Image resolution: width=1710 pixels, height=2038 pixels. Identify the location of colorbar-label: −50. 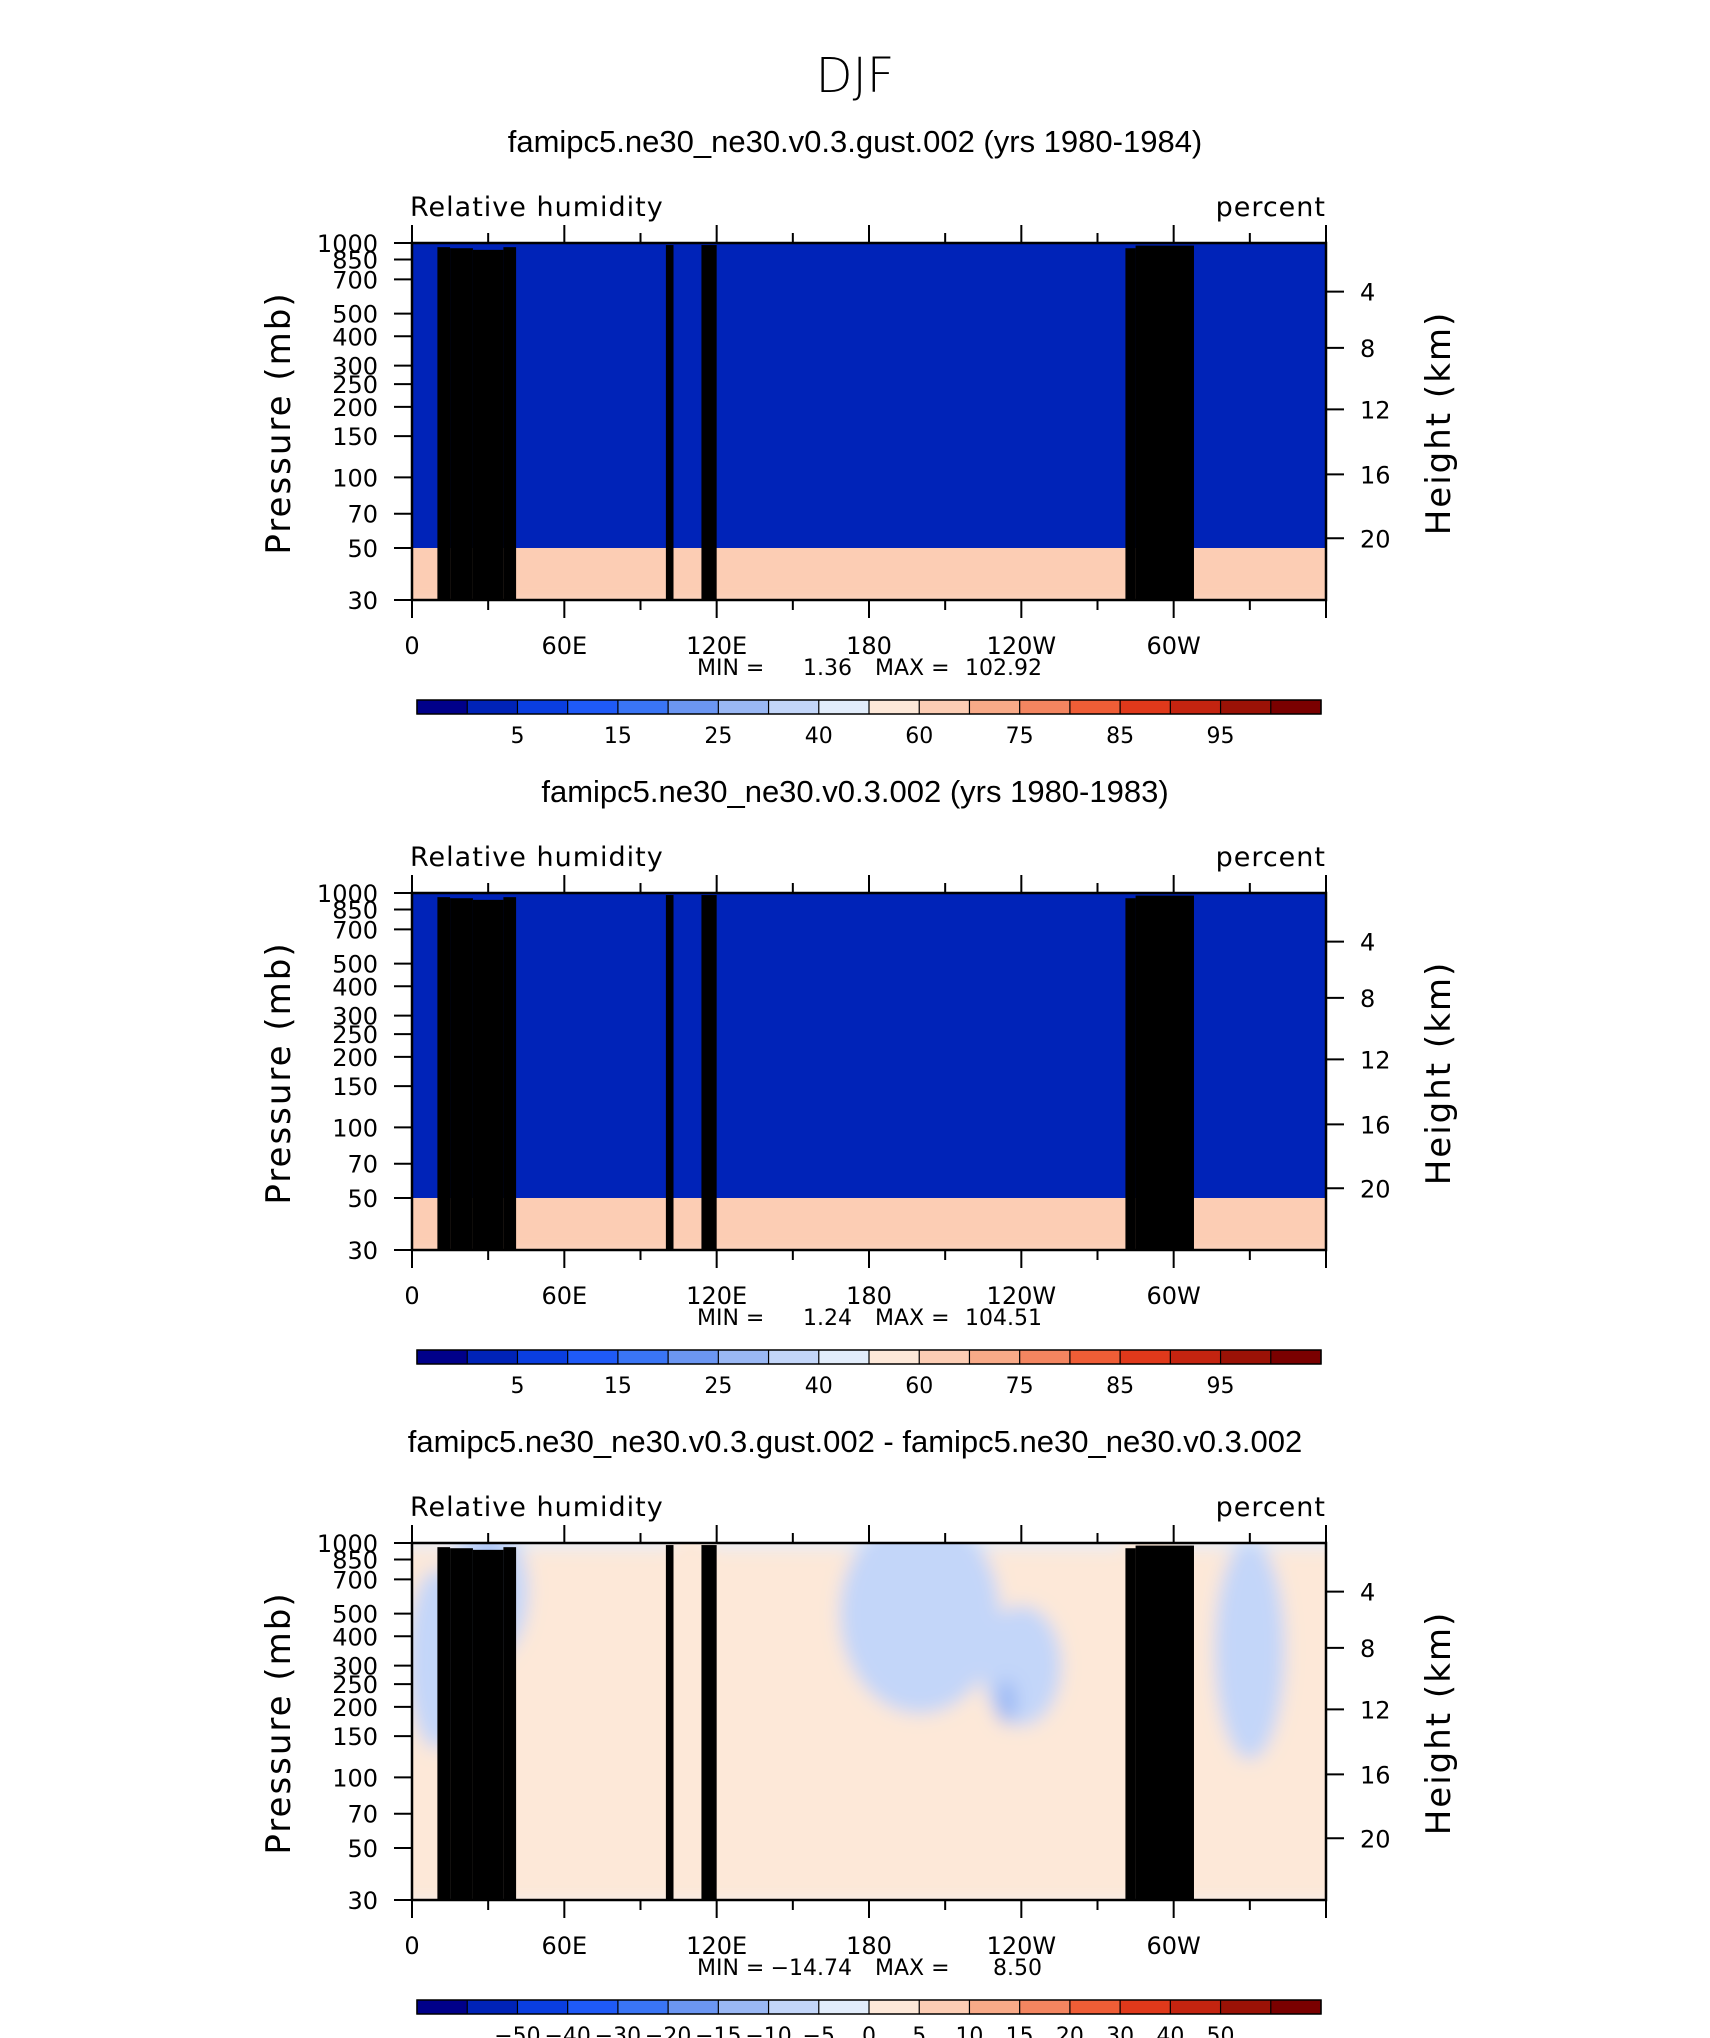
(517, 2031).